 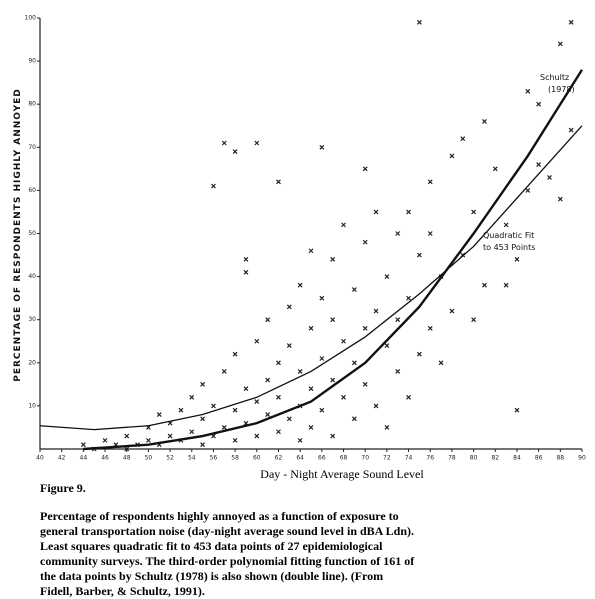 I want to click on x-tick-label: 68, so click(x=344, y=458).